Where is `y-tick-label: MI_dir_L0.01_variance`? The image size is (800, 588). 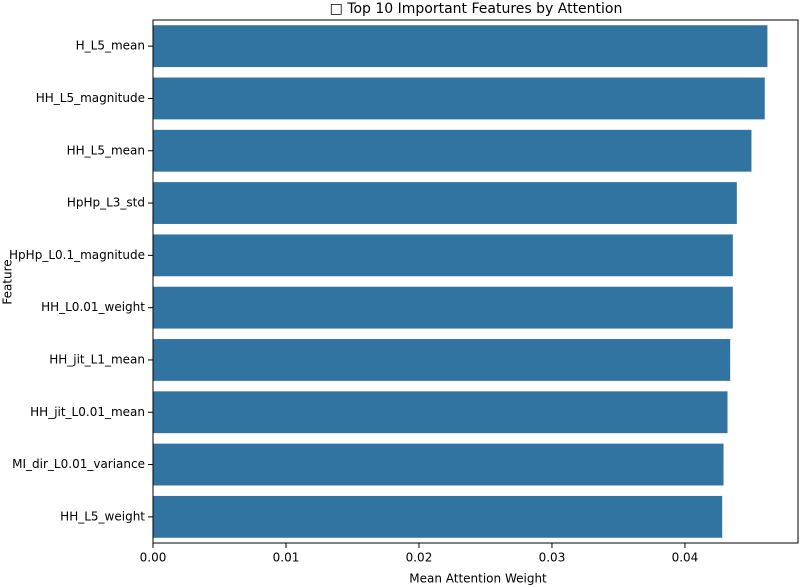
y-tick-label: MI_dir_L0.01_variance is located at coordinates (78, 464).